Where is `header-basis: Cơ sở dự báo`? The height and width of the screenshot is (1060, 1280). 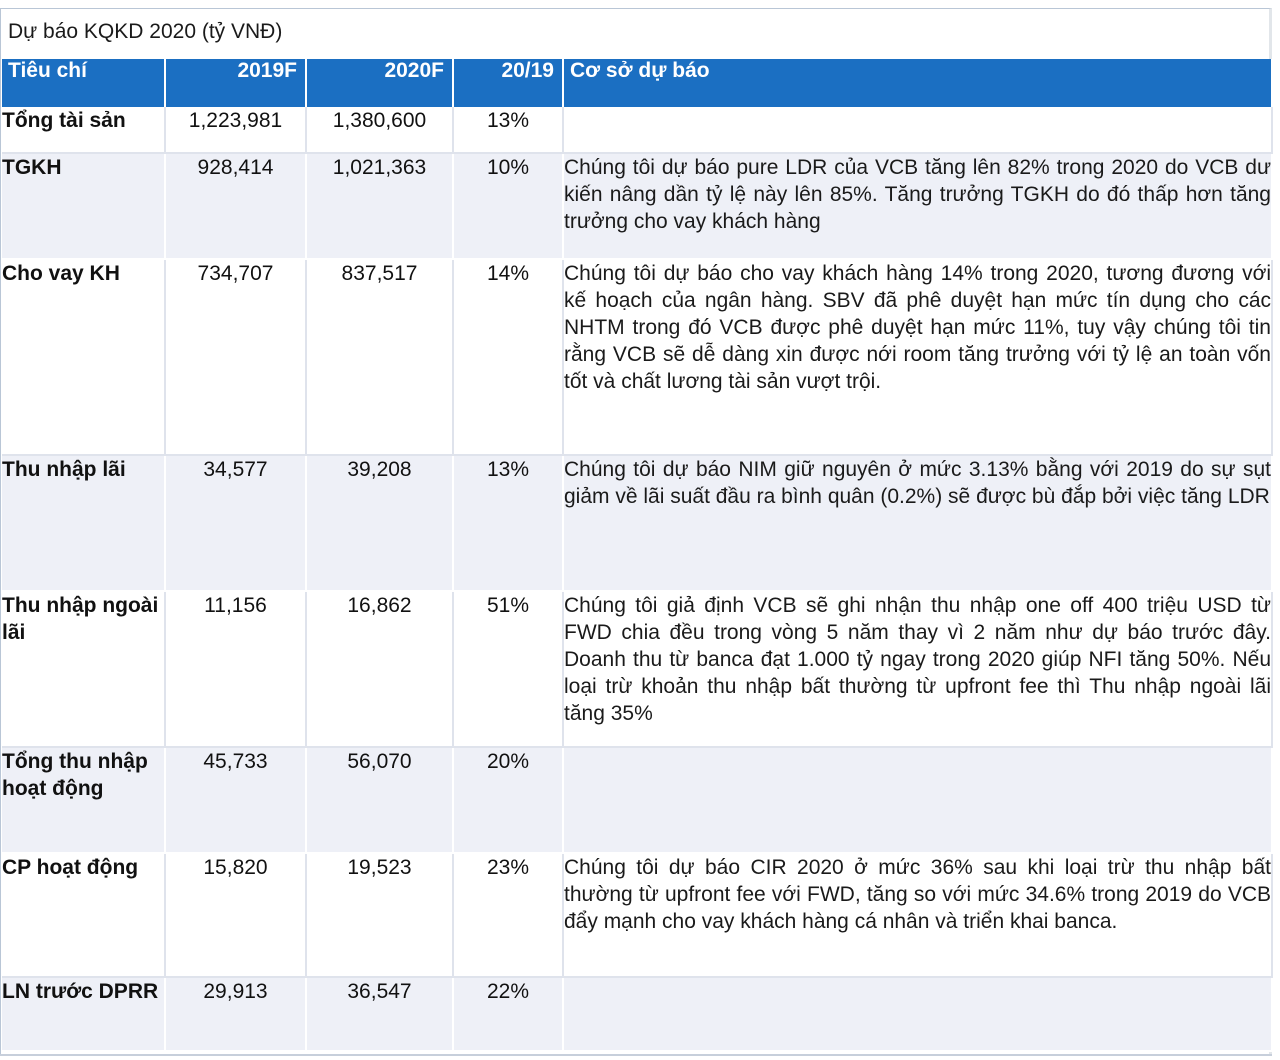 header-basis: Cơ sở dự báo is located at coordinates (918, 83).